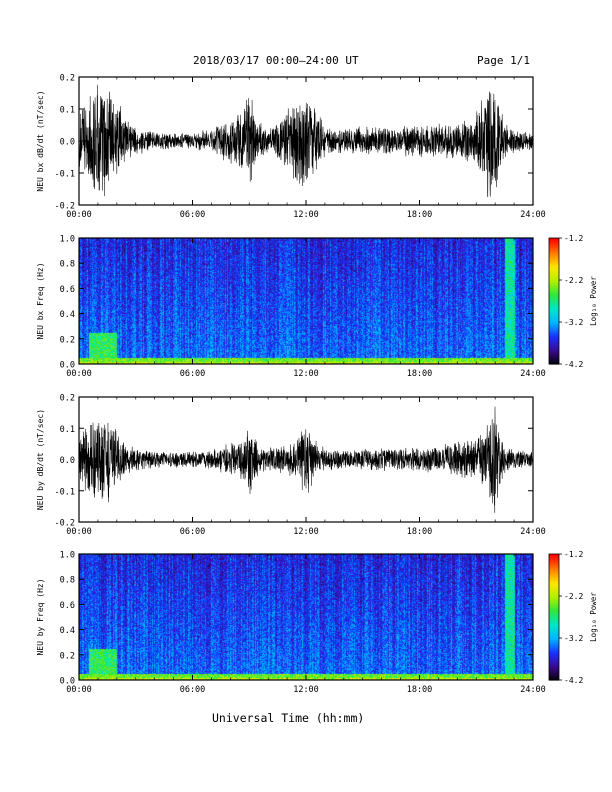 Image resolution: width=612 pixels, height=792 pixels. What do you see at coordinates (193, 532) in the screenshot?
I see `x-tick-label-by-derivative: 06:00` at bounding box center [193, 532].